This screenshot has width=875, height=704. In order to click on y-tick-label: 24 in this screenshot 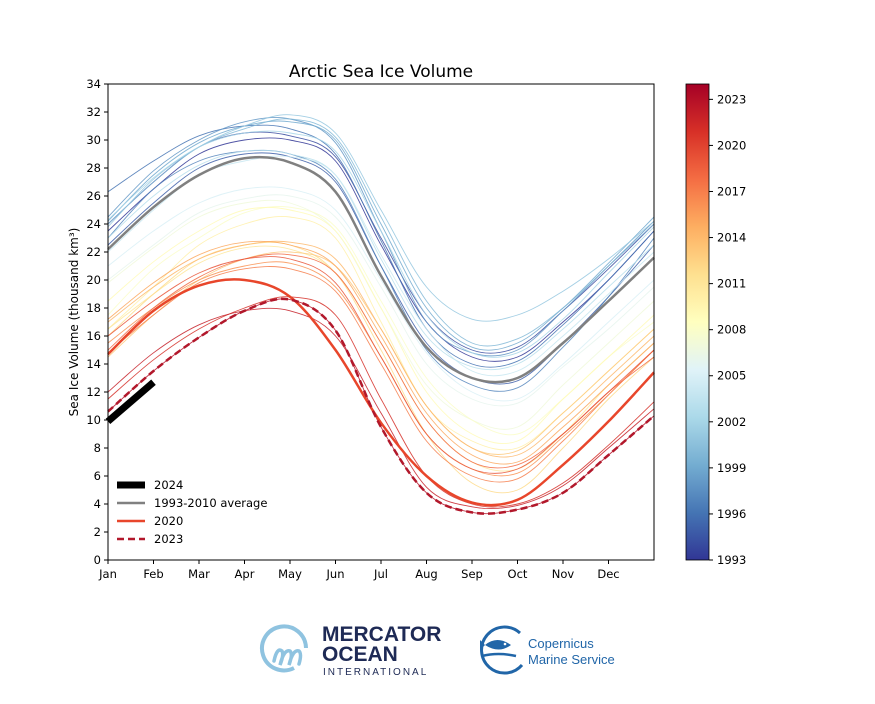, I will do `click(93, 224)`.